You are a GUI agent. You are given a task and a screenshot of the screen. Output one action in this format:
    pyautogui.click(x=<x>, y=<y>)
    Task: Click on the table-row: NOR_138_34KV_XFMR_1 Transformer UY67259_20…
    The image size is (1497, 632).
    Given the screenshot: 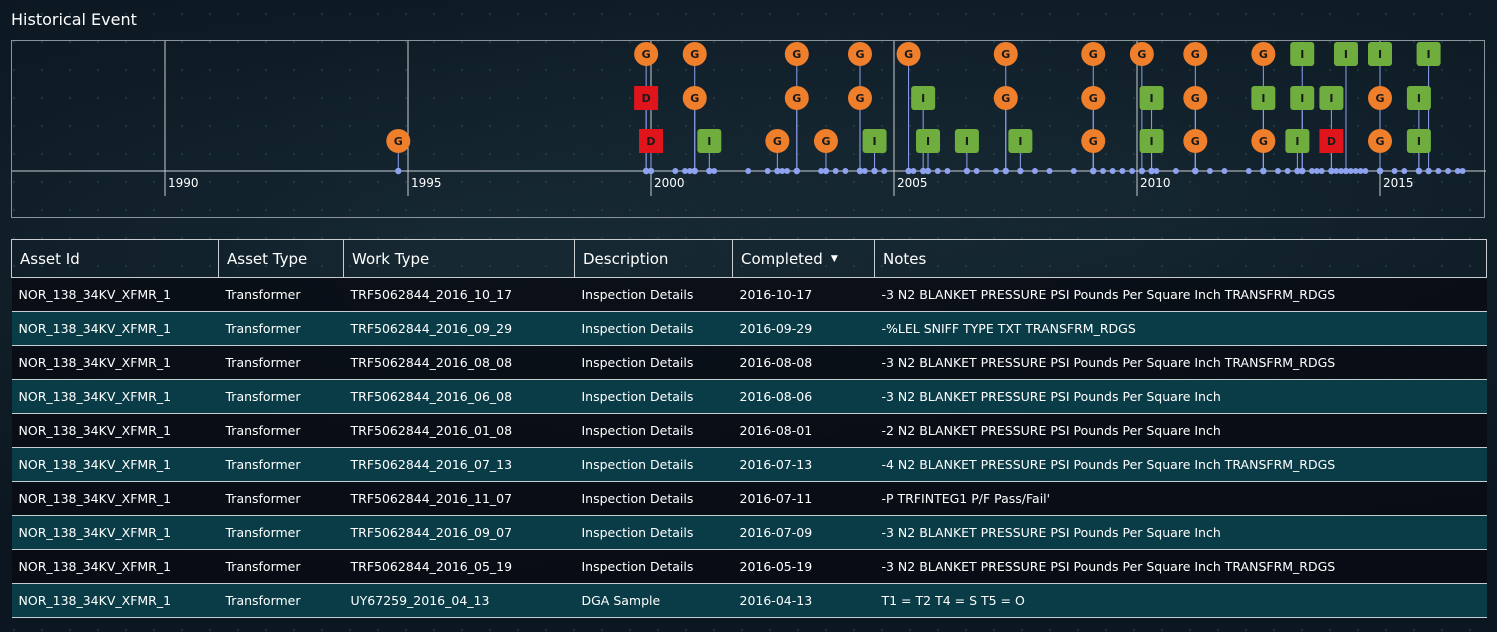 What is the action you would take?
    pyautogui.click(x=749, y=600)
    